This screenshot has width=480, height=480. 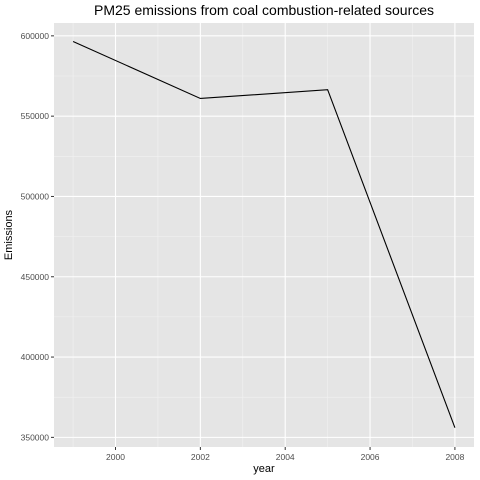 What do you see at coordinates (200, 457) in the screenshot?
I see `x-tick-label: 2002` at bounding box center [200, 457].